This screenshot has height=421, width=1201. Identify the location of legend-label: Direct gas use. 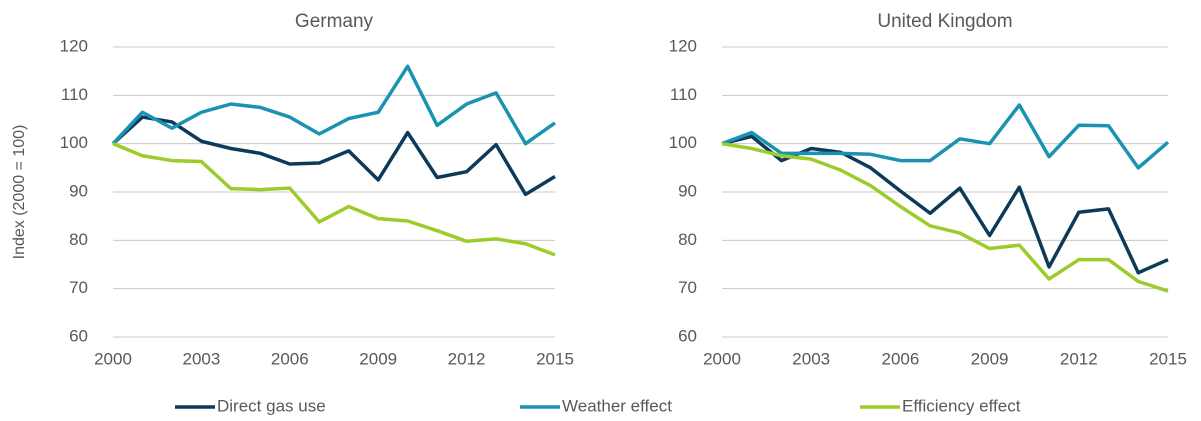
(271, 405).